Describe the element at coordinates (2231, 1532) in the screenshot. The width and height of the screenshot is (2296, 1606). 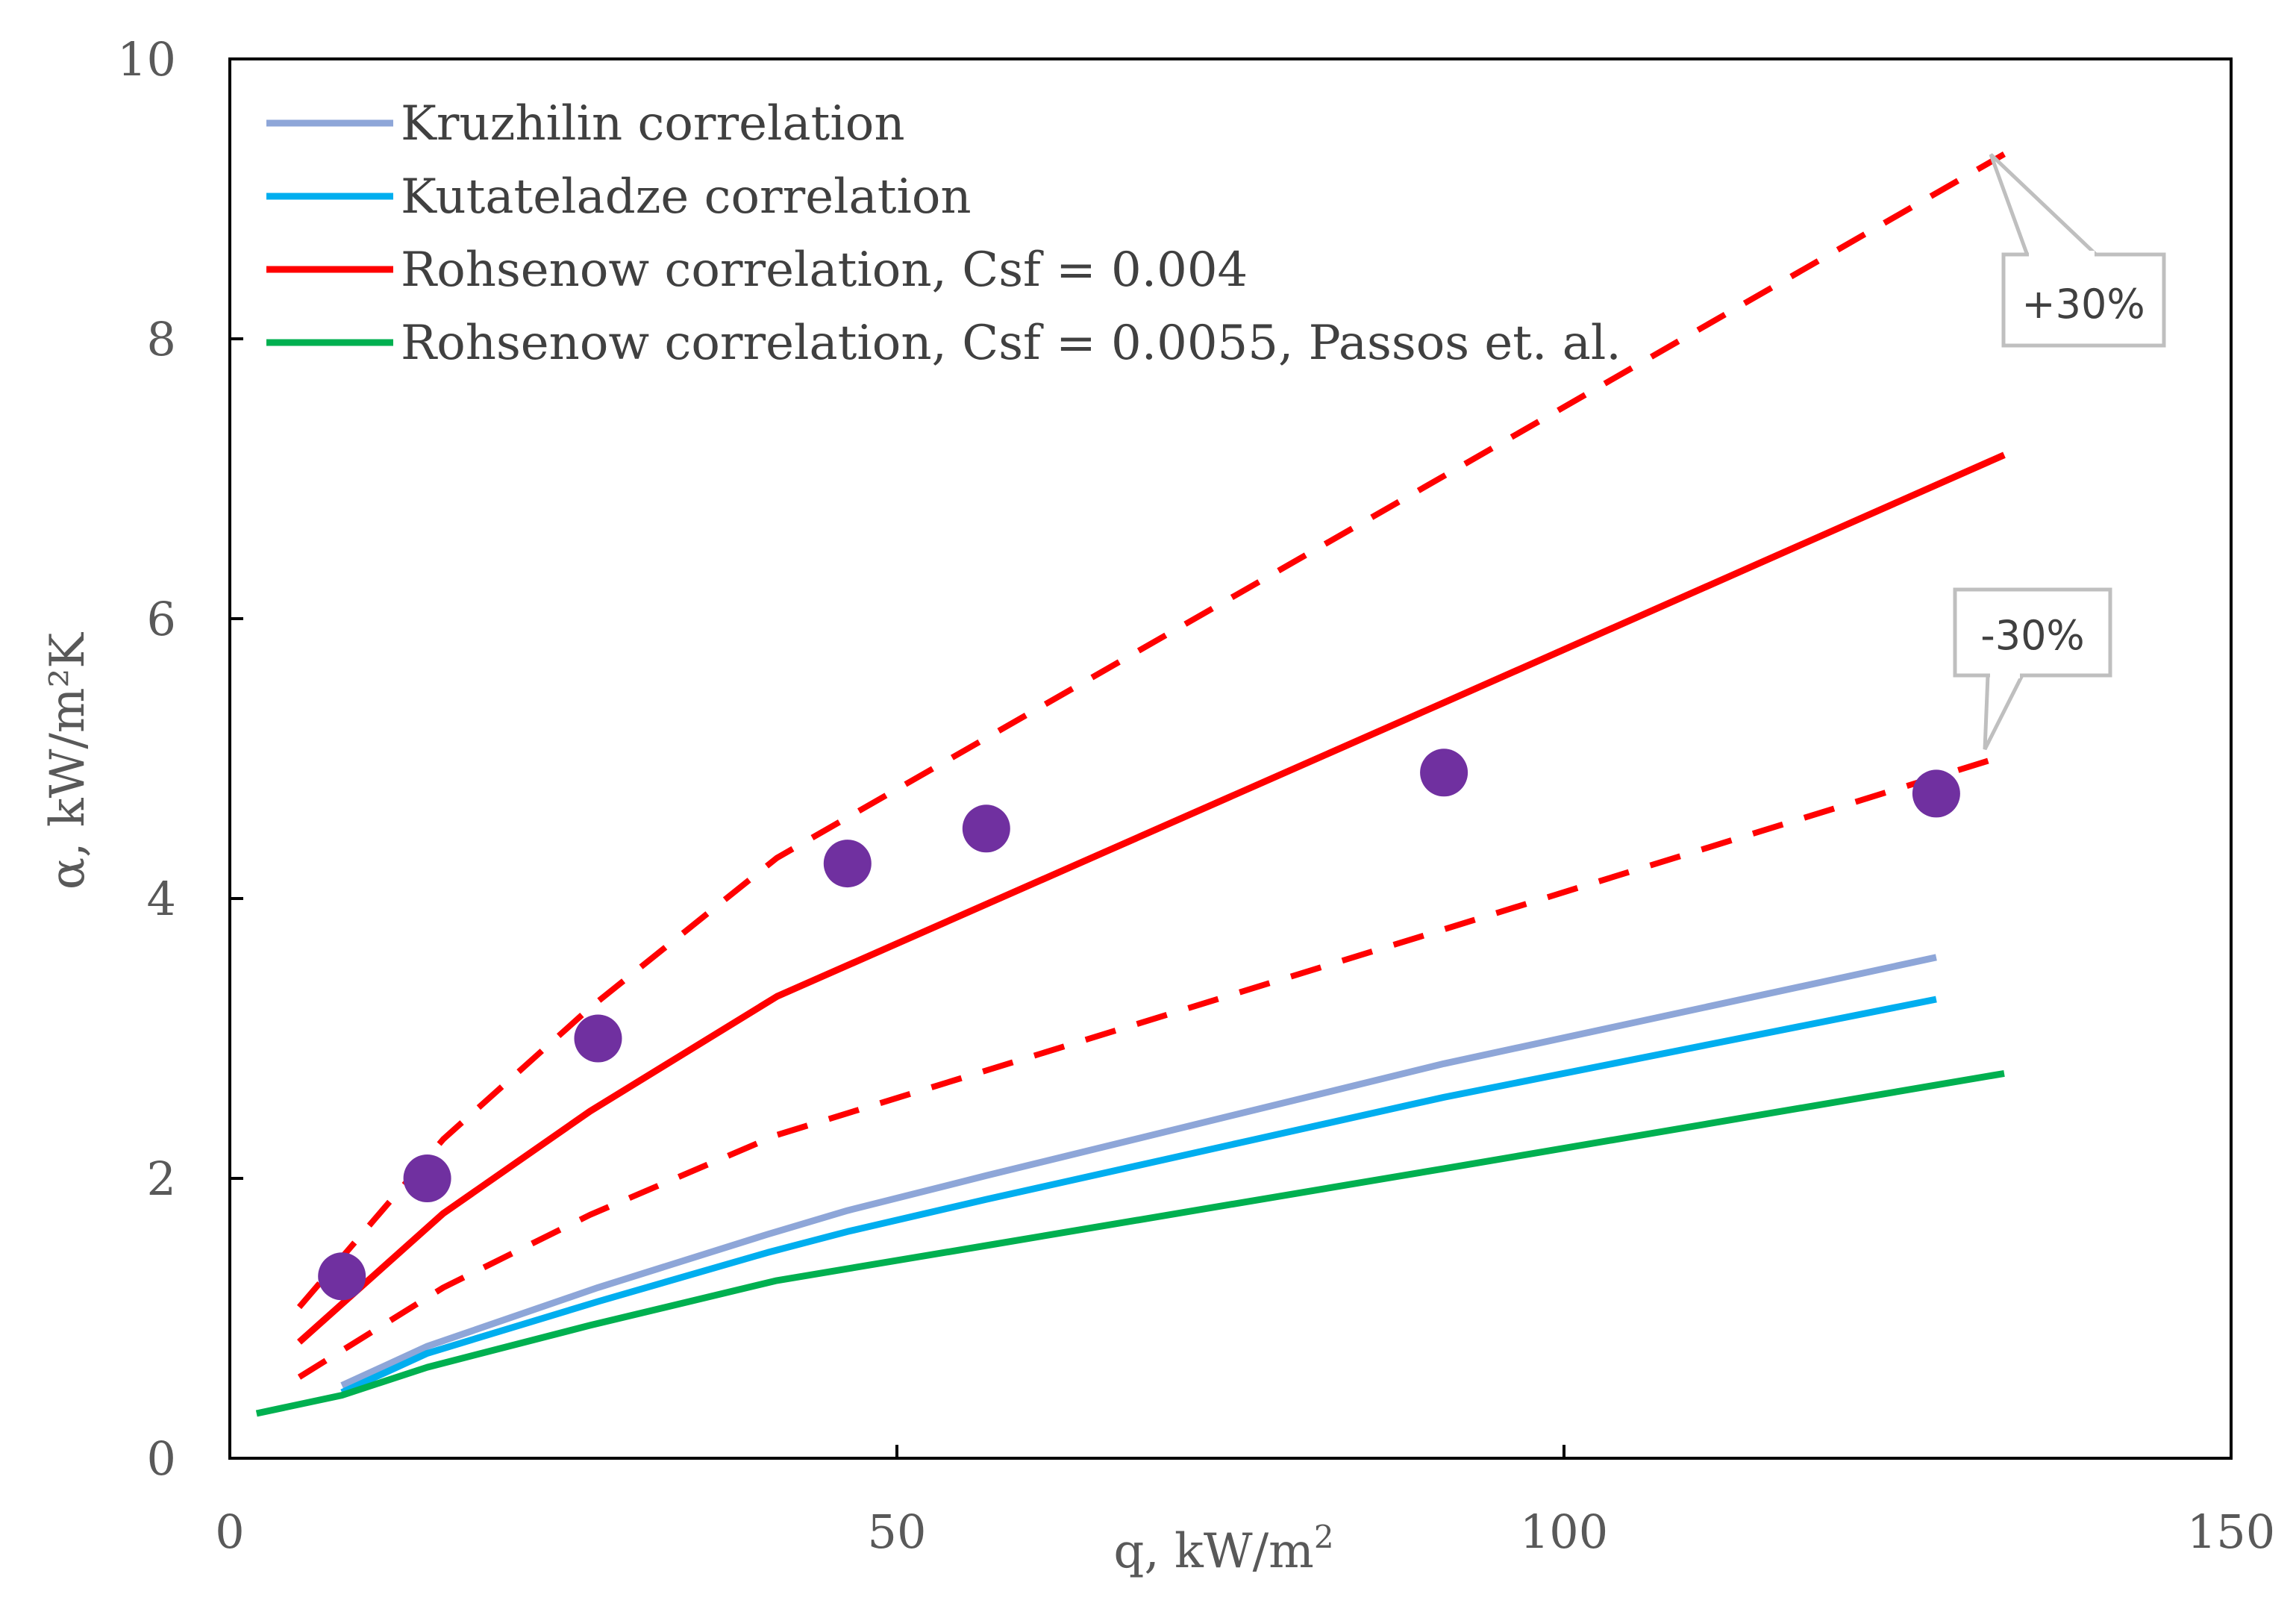
I see `x-tick-label-3: 150` at that location.